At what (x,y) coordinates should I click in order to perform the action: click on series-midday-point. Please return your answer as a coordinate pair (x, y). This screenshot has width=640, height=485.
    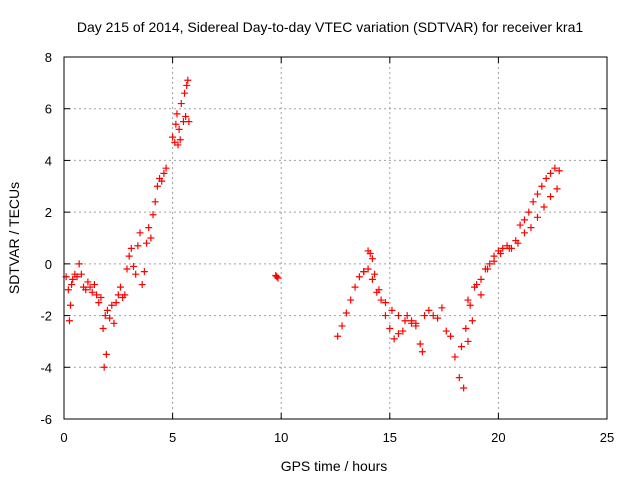
    Looking at the image, I should click on (277, 276).